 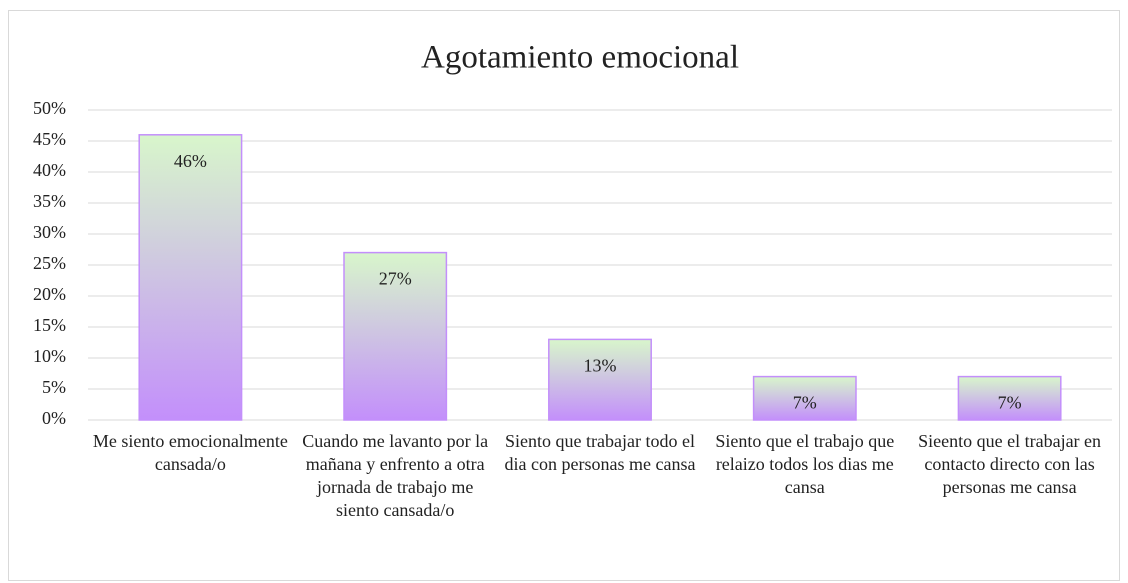 I want to click on y-tick-label: 30%, so click(x=49, y=232).